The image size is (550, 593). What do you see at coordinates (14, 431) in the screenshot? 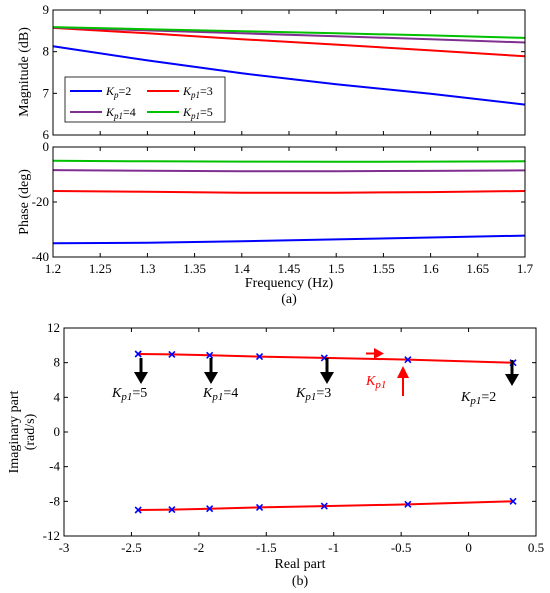
I see `root-locus-y-label: Imaginary part` at bounding box center [14, 431].